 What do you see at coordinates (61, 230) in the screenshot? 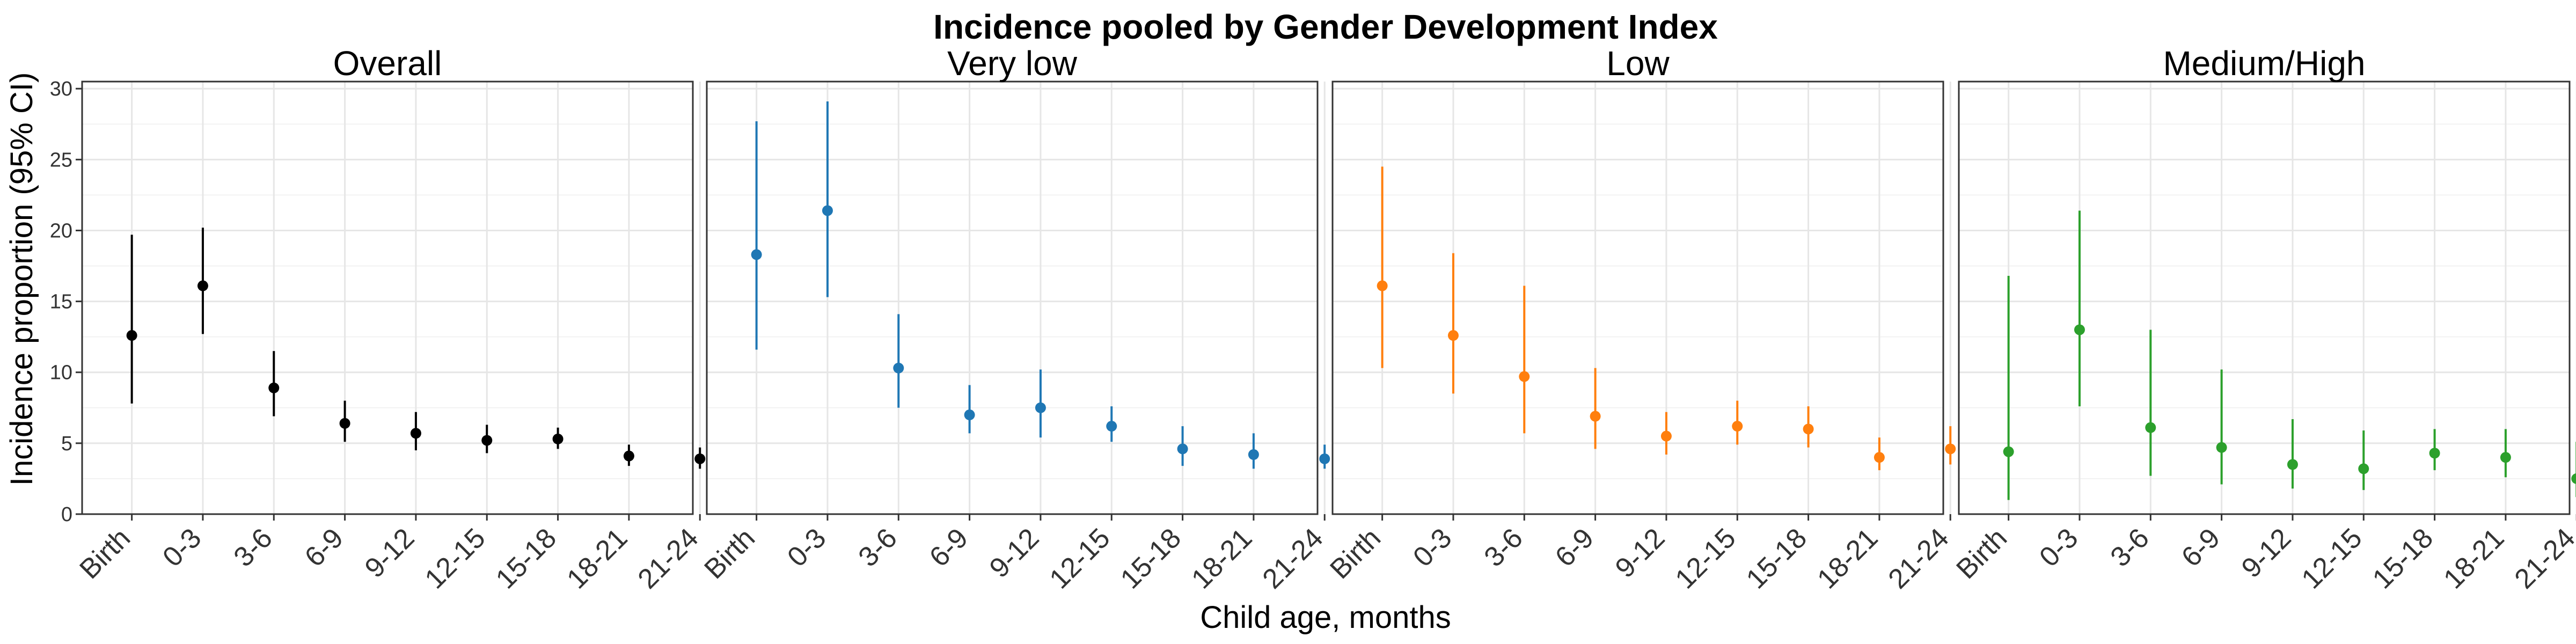
I see `y-tick-label: 20` at bounding box center [61, 230].